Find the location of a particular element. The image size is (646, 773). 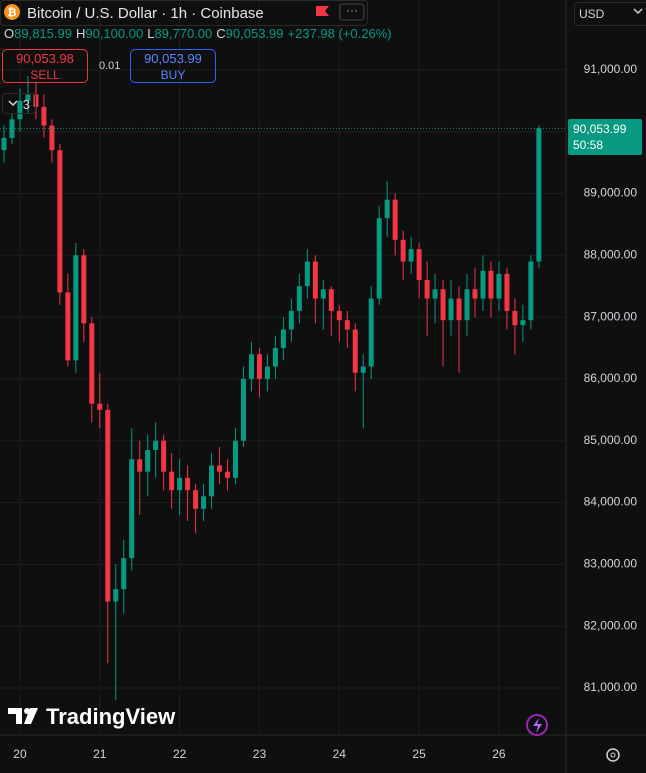

y-tick-label: 89,000.00 is located at coordinates (611, 193).